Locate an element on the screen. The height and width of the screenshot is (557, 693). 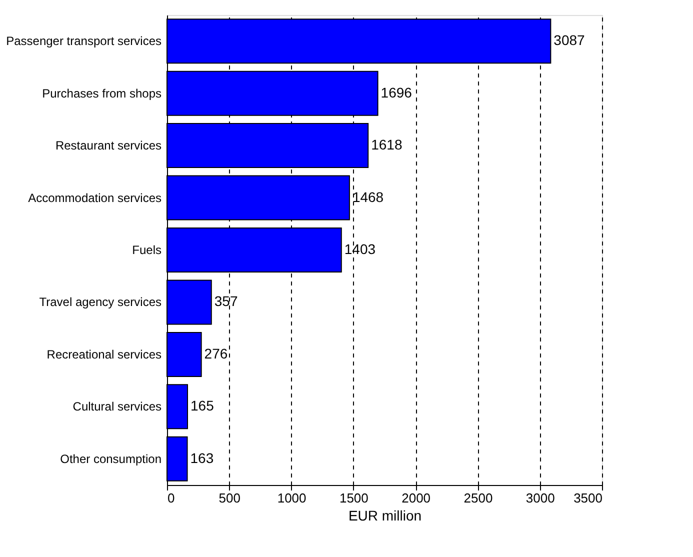
data-label: 3087 is located at coordinates (570, 40).